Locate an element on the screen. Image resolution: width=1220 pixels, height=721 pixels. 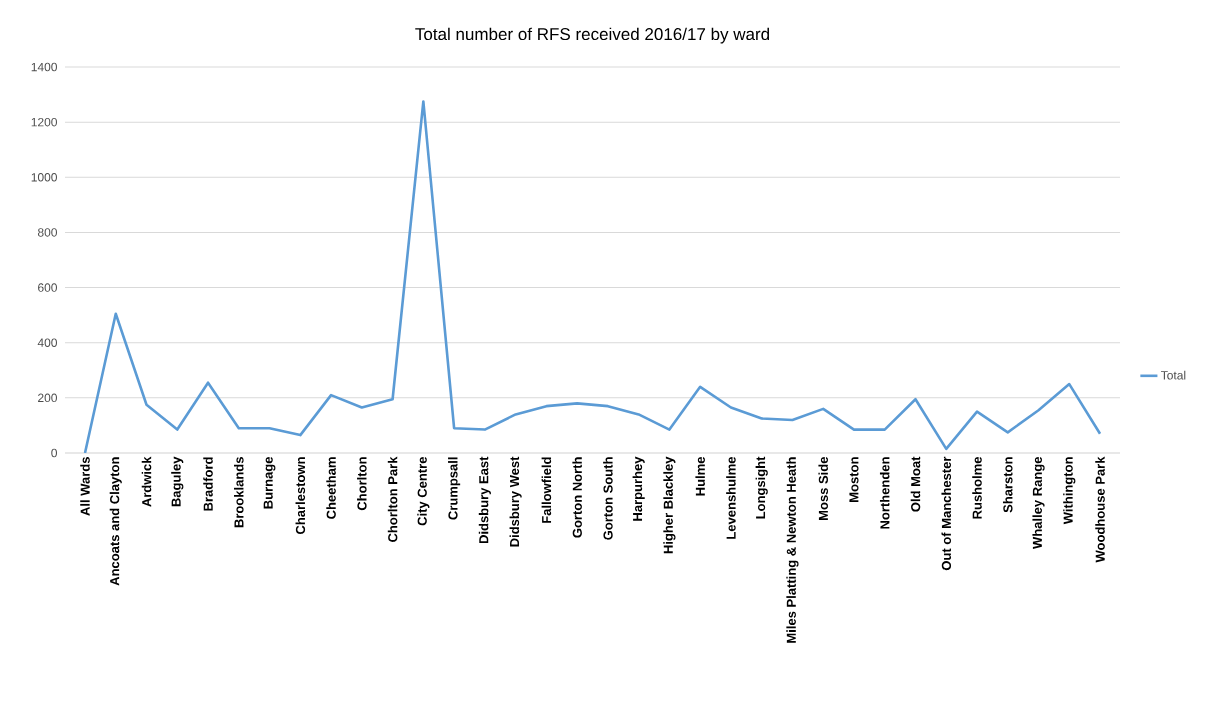
x-tick-label: All Wards is located at coordinates (85, 486).